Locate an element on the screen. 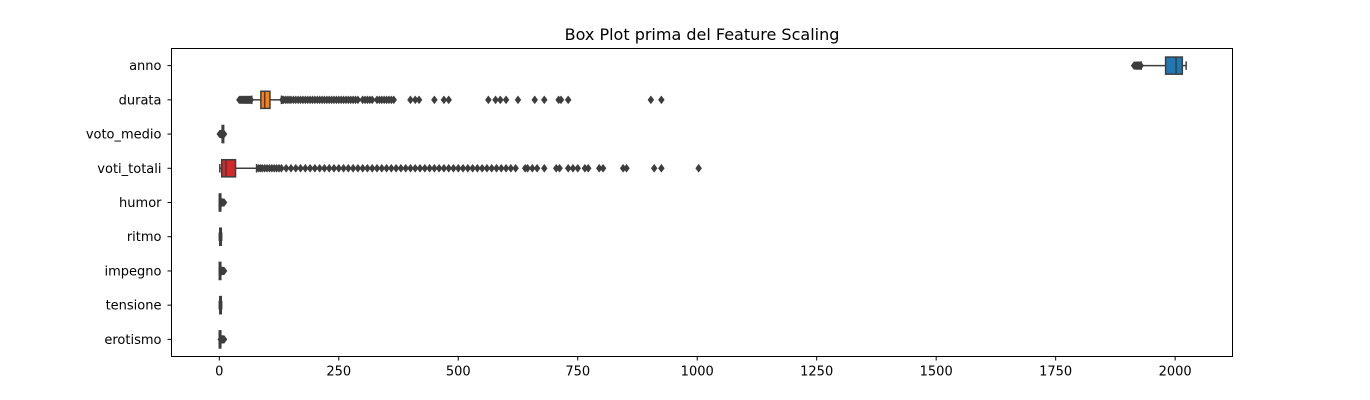 The width and height of the screenshot is (1370, 400). box-voto_medio is located at coordinates (222, 134).